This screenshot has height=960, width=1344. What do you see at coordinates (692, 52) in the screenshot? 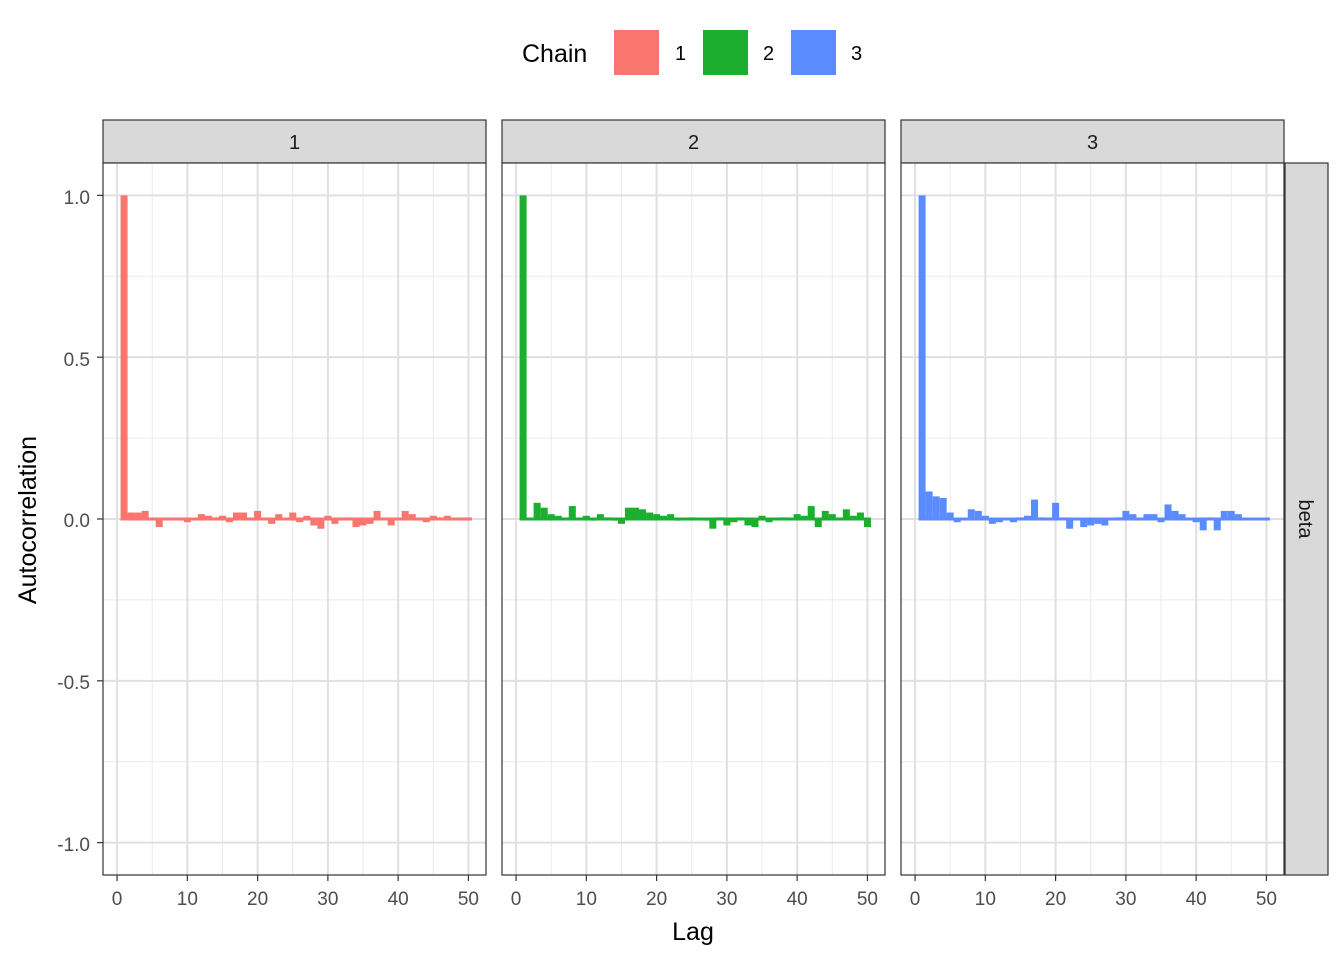
I see `legend: Chain 1 2 3` at bounding box center [692, 52].